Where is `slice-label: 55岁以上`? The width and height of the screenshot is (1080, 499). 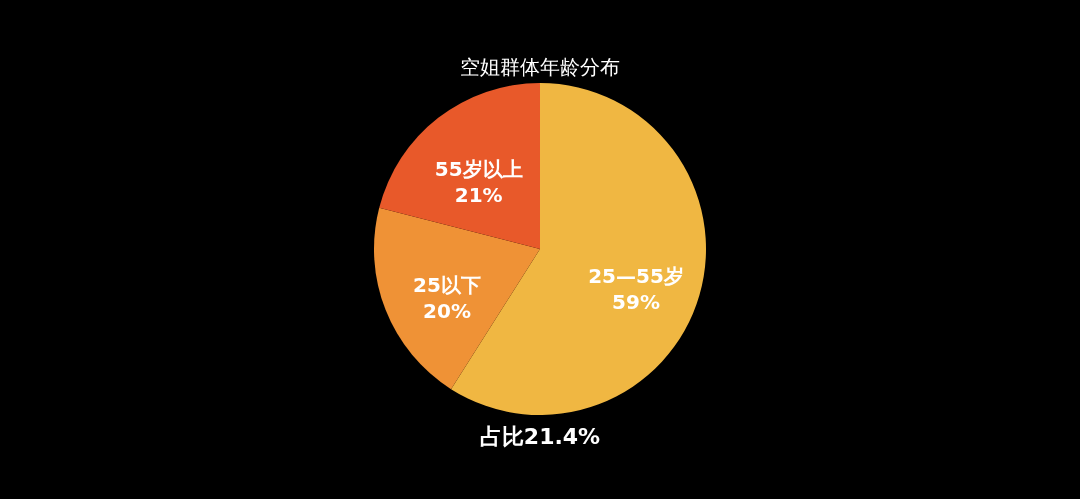
slice-label: 55岁以上 is located at coordinates (478, 168).